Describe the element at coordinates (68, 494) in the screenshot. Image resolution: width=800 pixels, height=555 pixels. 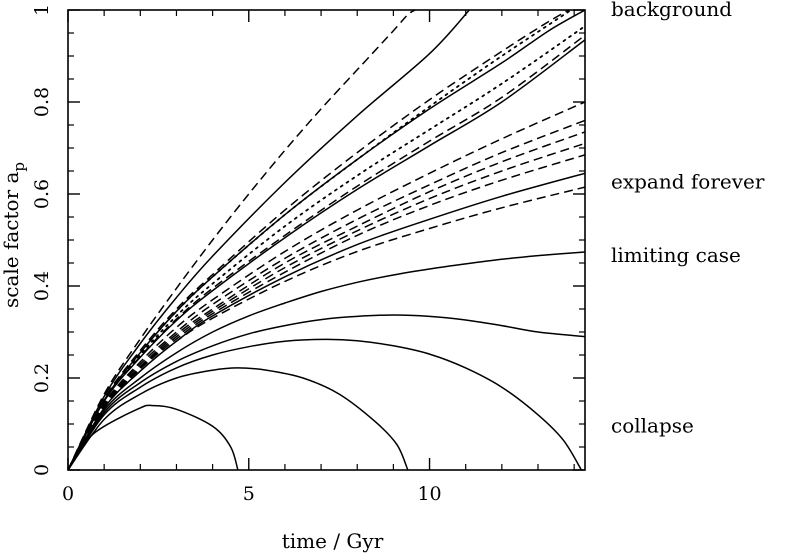
I see `x-tick-label: 0` at that location.